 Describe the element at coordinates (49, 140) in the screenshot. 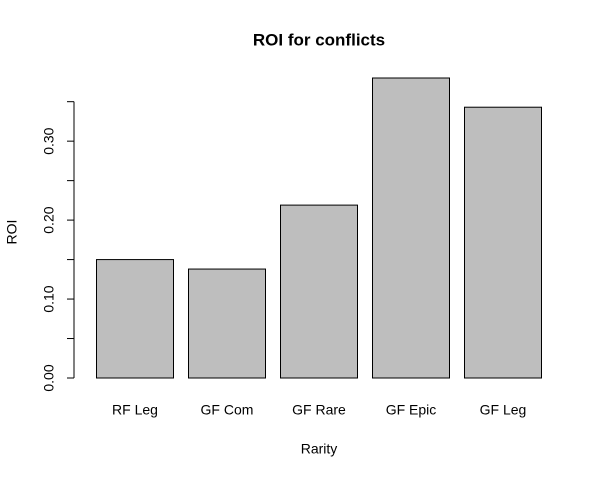

I see `y-tick-label: 0.30` at that location.